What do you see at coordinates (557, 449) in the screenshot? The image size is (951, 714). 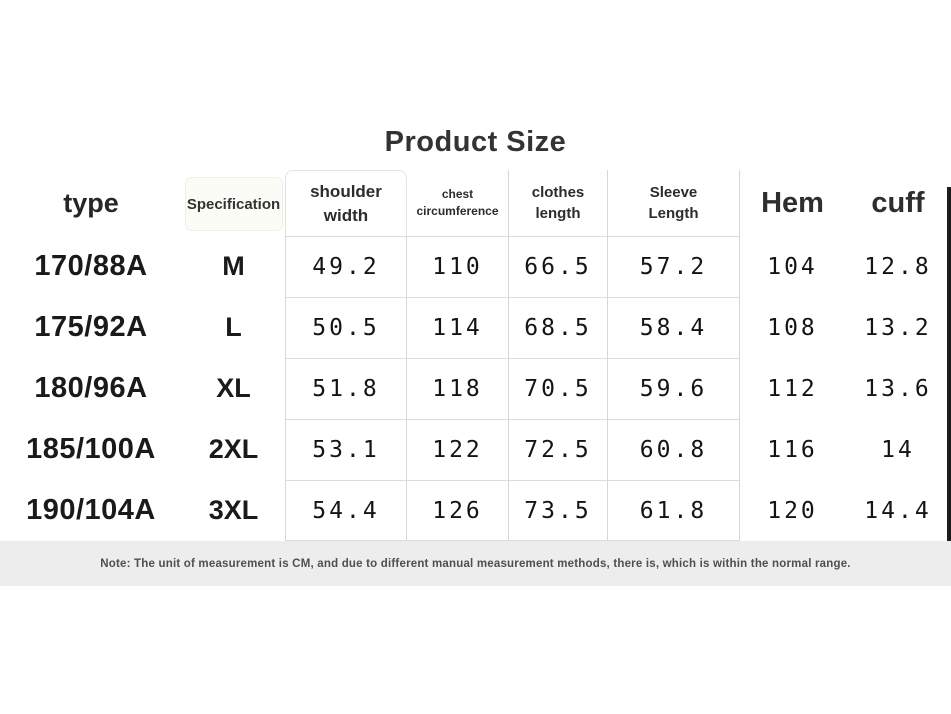 I see `cell-clothes-length: 72.5` at bounding box center [557, 449].